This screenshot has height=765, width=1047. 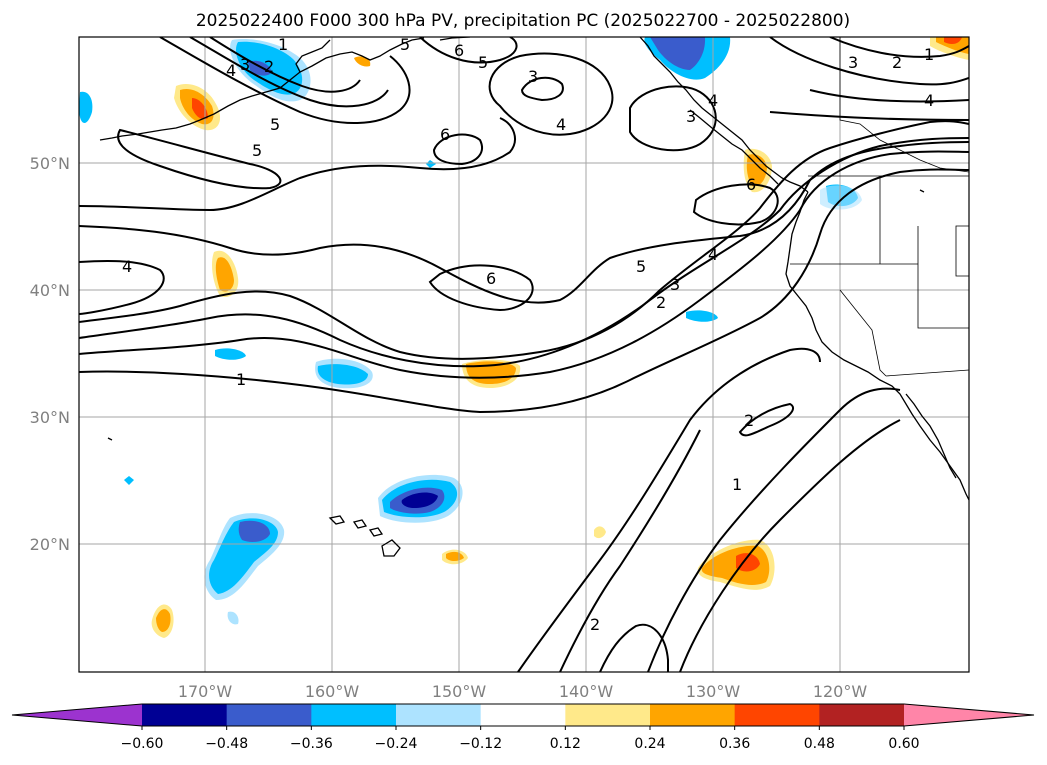 I want to click on borders, so click(x=879, y=207).